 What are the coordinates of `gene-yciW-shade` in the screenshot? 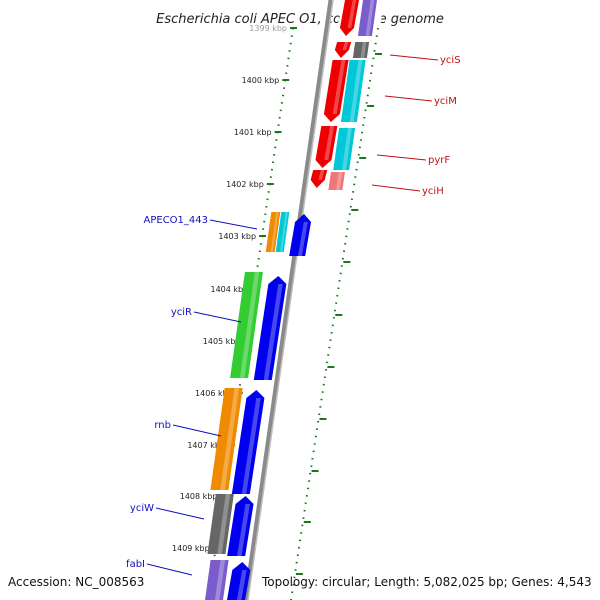 It's located at (224, 524).